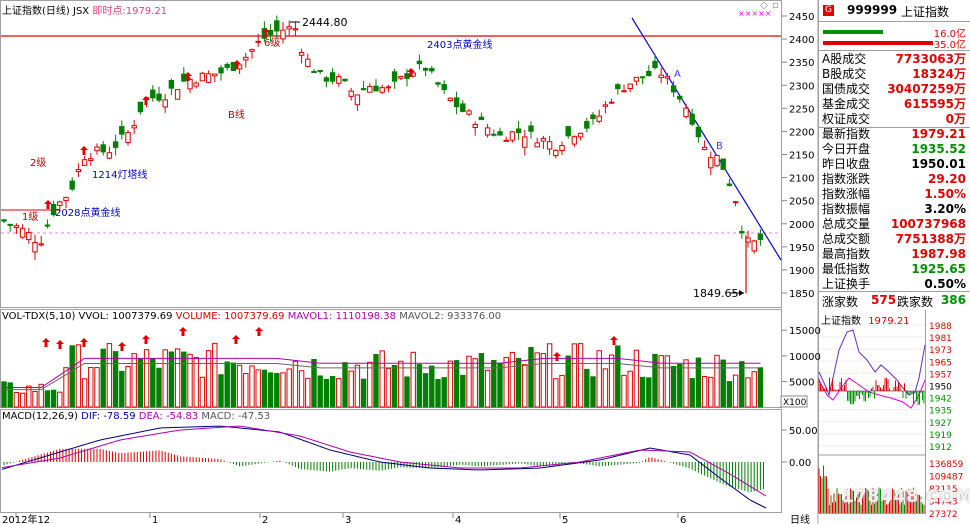 The image size is (970, 524). What do you see at coordinates (716, 293) in the screenshot?
I see `low-point-label: 1849.65` at bounding box center [716, 293].